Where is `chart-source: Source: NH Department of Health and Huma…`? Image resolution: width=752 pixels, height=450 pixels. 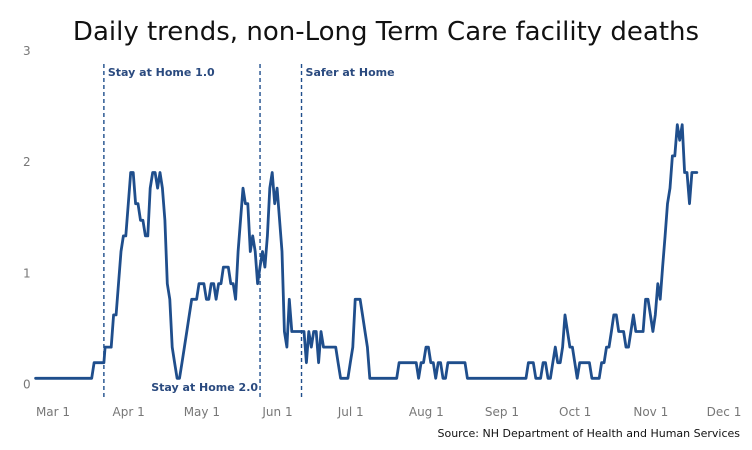
chart-source: Source: NH Department of Health and Huma… is located at coordinates (589, 433).